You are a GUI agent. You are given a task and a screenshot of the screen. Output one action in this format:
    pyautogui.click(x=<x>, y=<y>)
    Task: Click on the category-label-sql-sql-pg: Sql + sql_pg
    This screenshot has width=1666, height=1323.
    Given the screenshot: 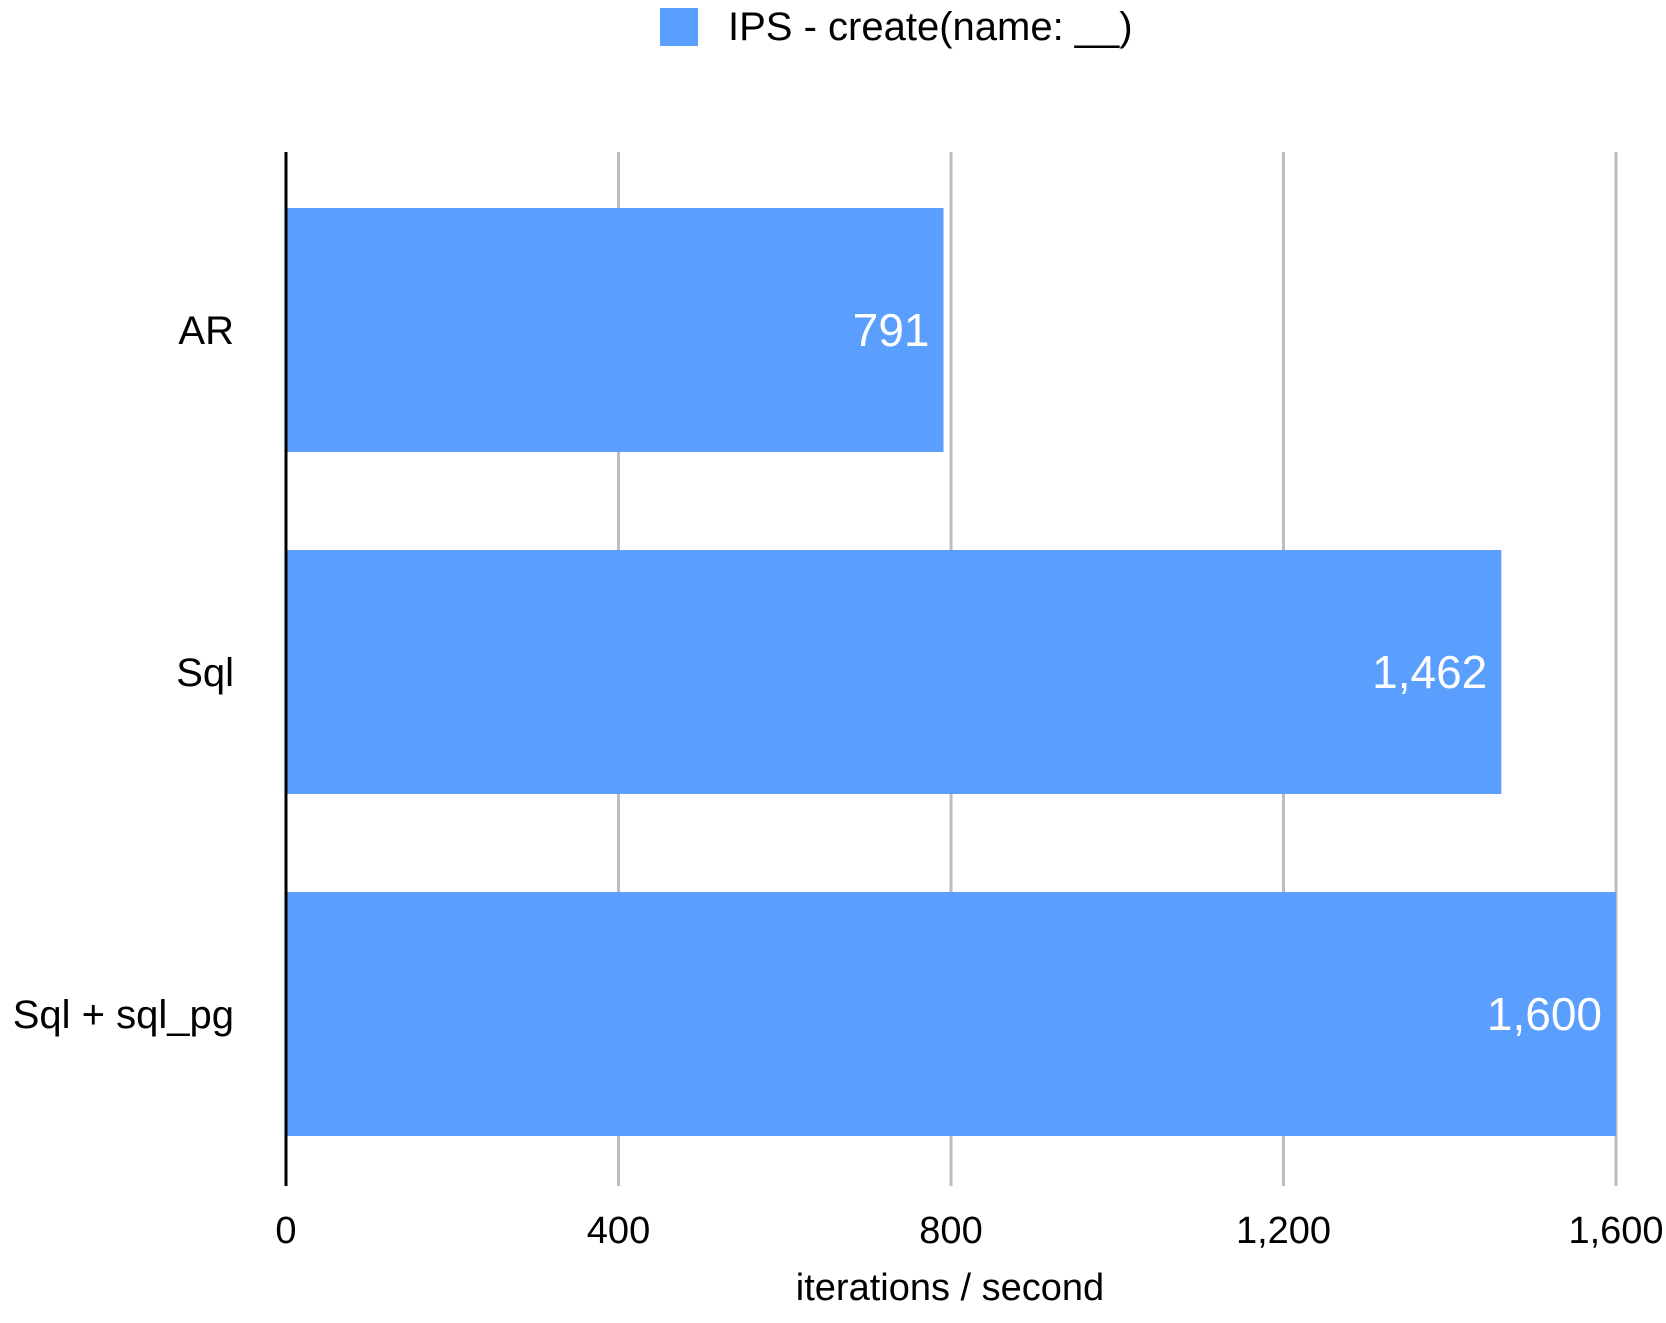 What is the action you would take?
    pyautogui.click(x=123, y=1015)
    